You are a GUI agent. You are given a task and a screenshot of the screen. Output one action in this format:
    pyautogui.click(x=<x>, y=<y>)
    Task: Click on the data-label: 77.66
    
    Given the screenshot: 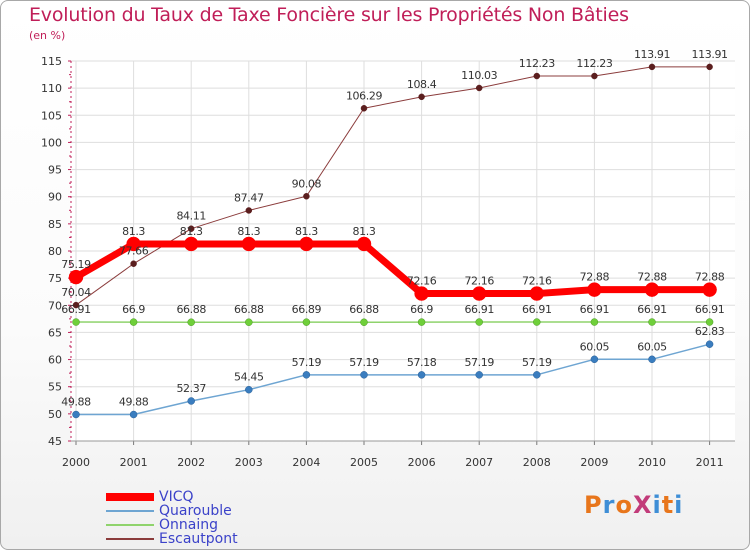 What is the action you would take?
    pyautogui.click(x=134, y=251)
    